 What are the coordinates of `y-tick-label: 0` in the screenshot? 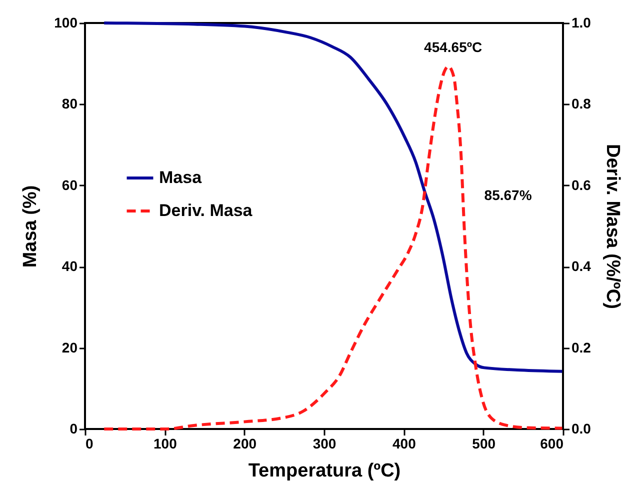 It's located at (74, 428).